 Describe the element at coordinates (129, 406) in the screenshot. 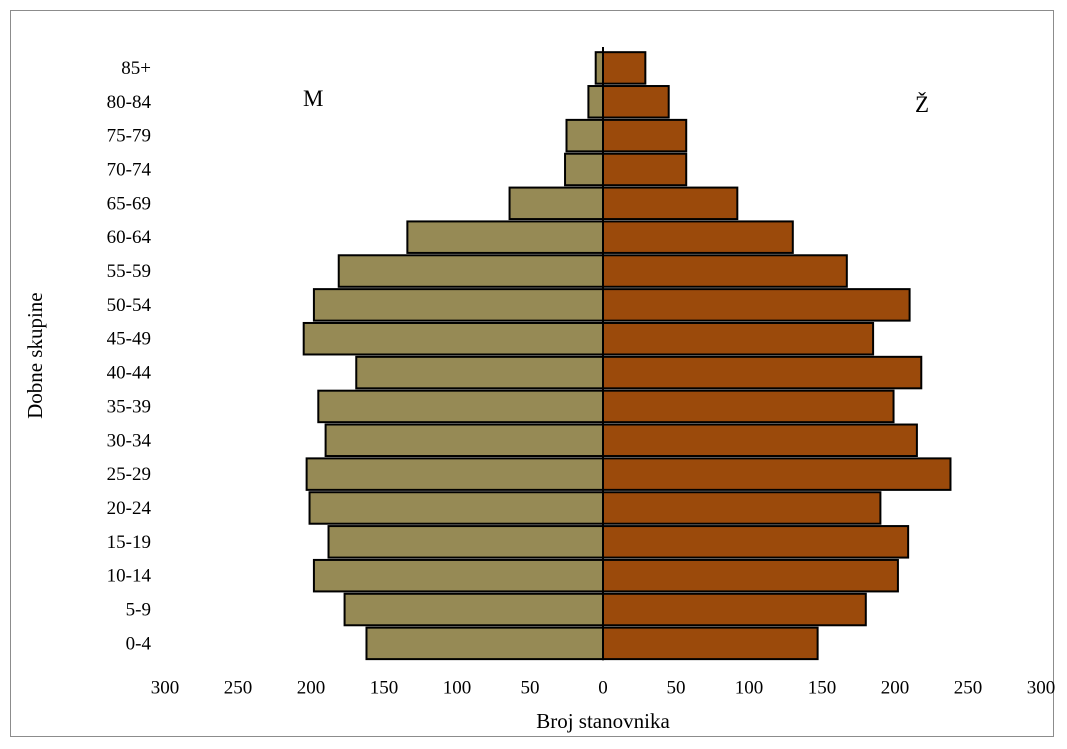

I see `y-tick-label: 35-39` at that location.